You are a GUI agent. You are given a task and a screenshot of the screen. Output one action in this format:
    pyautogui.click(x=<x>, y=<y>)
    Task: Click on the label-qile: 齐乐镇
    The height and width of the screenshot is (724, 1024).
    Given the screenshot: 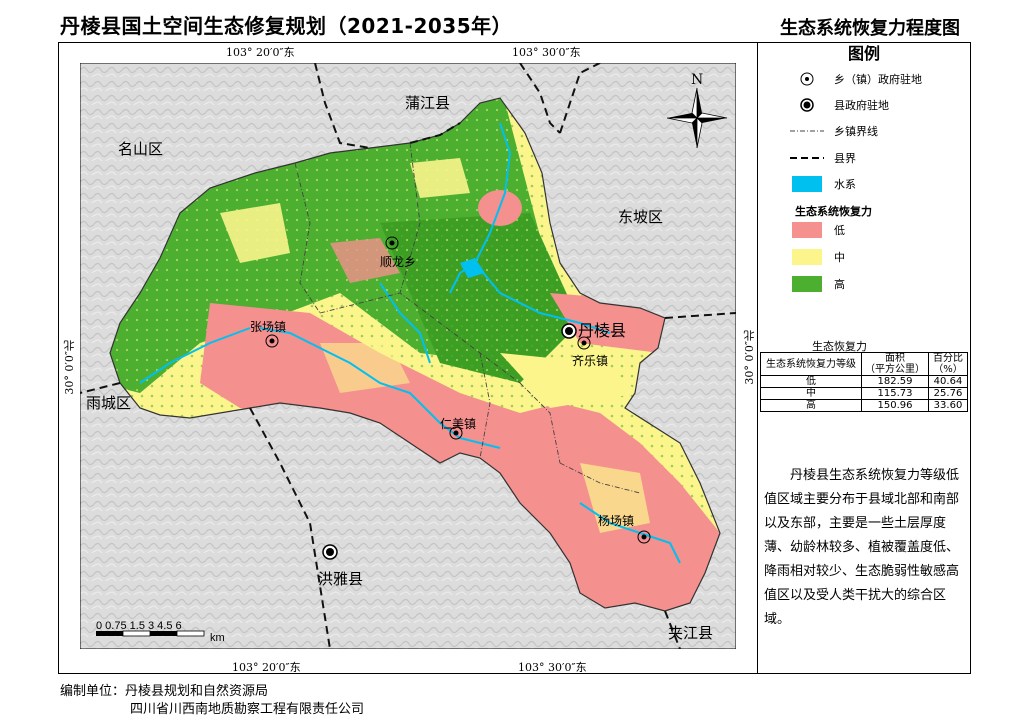 What is the action you would take?
    pyautogui.click(x=590, y=361)
    